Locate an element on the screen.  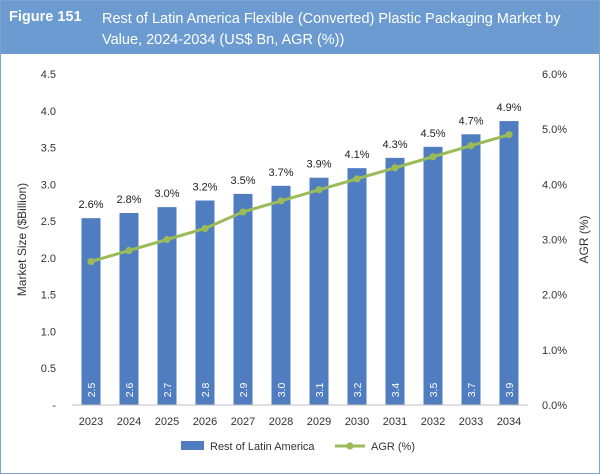
y2-tick-label: 0.0% is located at coordinates (554, 406).